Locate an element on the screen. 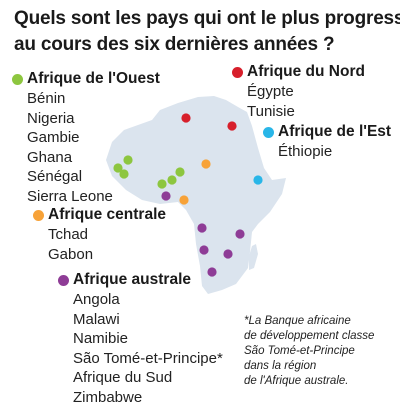 The width and height of the screenshot is (400, 411). title-line-2: au cours des six dernières années ? is located at coordinates (174, 44).